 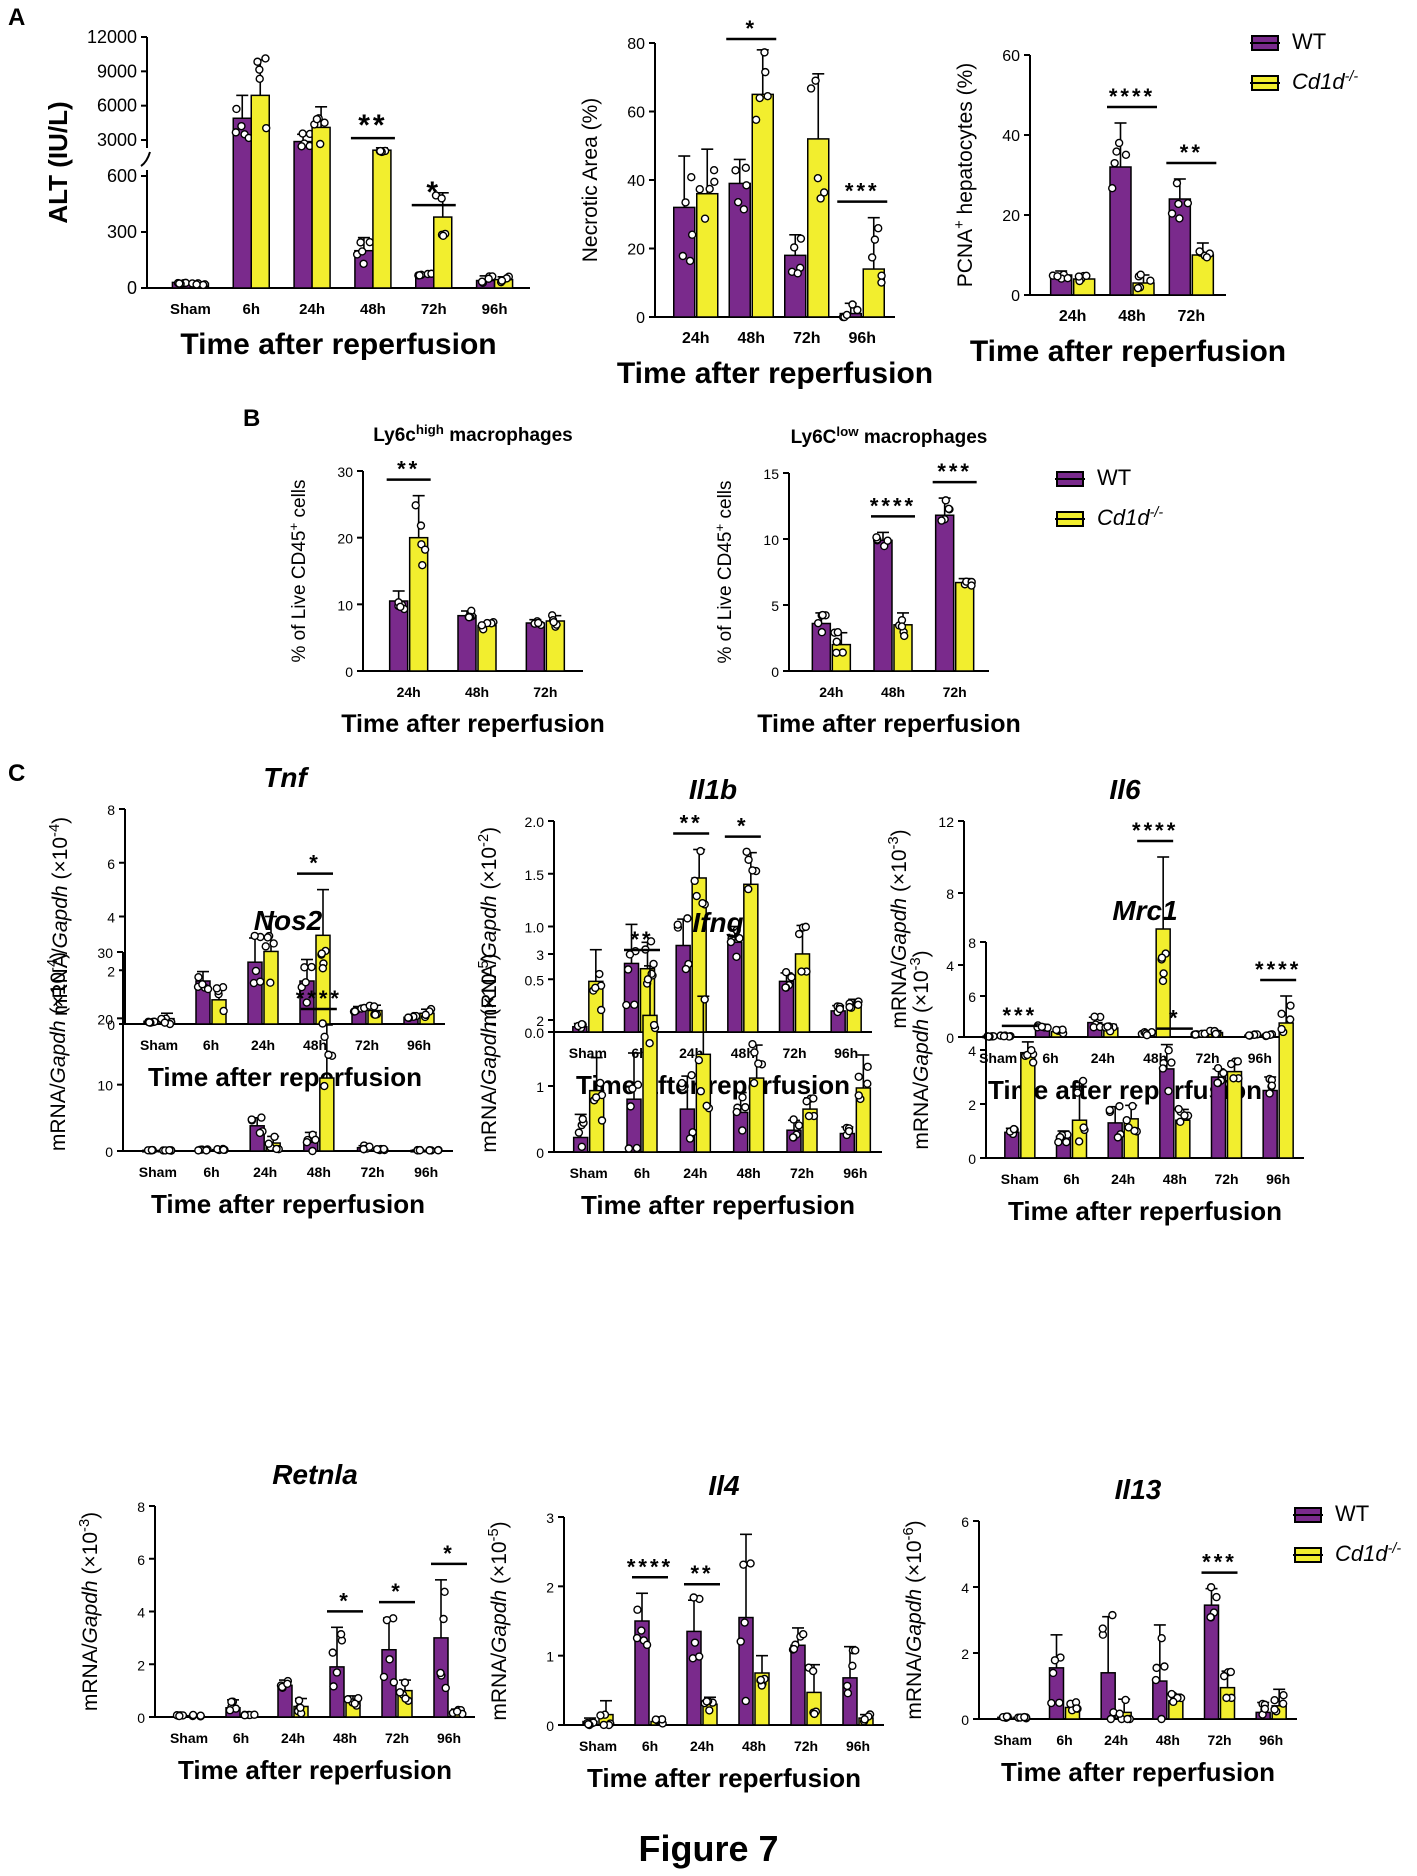 I want to click on y-tick-label: 80, so click(x=636, y=44).